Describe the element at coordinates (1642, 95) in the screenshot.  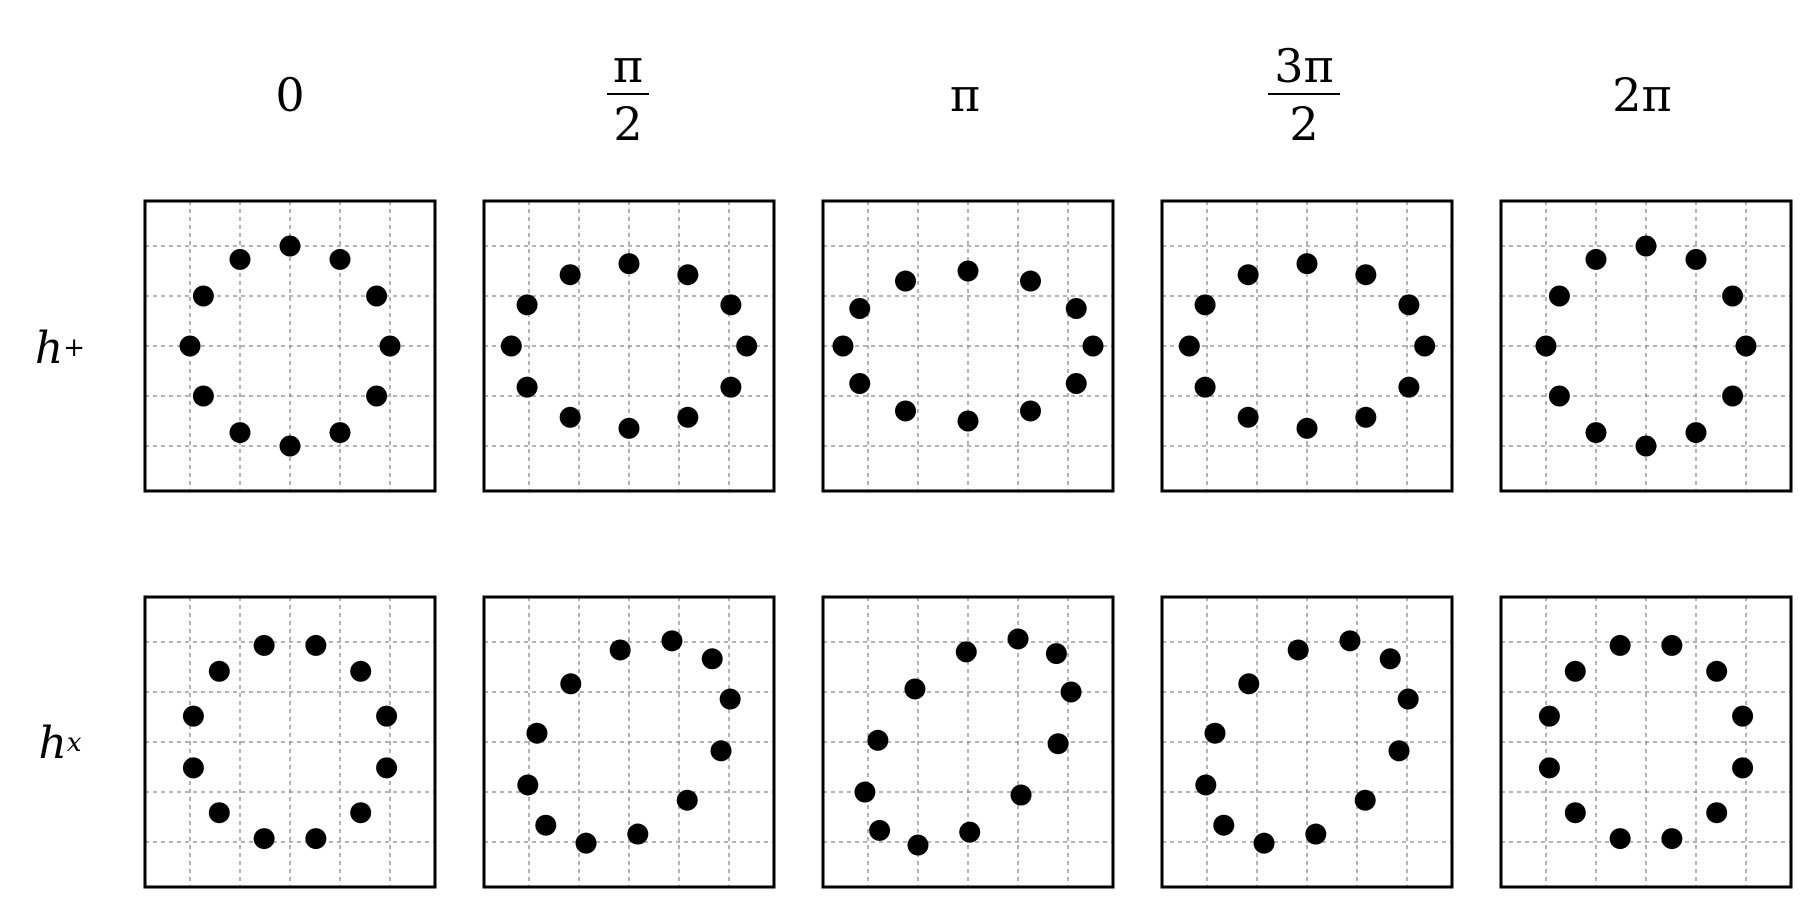
I see `phase-label-2pi: 2π` at that location.